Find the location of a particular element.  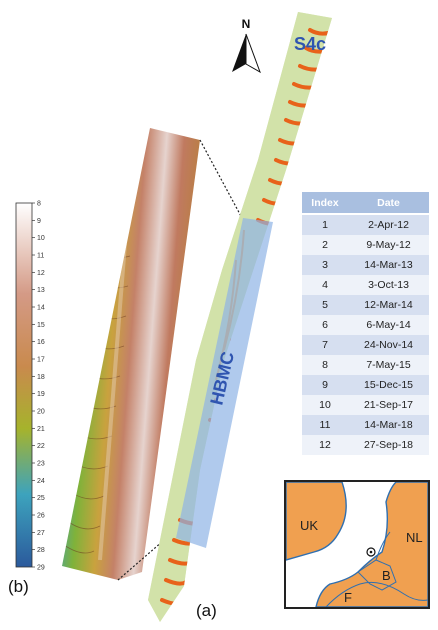

inset-map-svg: UK NL B F is located at coordinates (357, 544).